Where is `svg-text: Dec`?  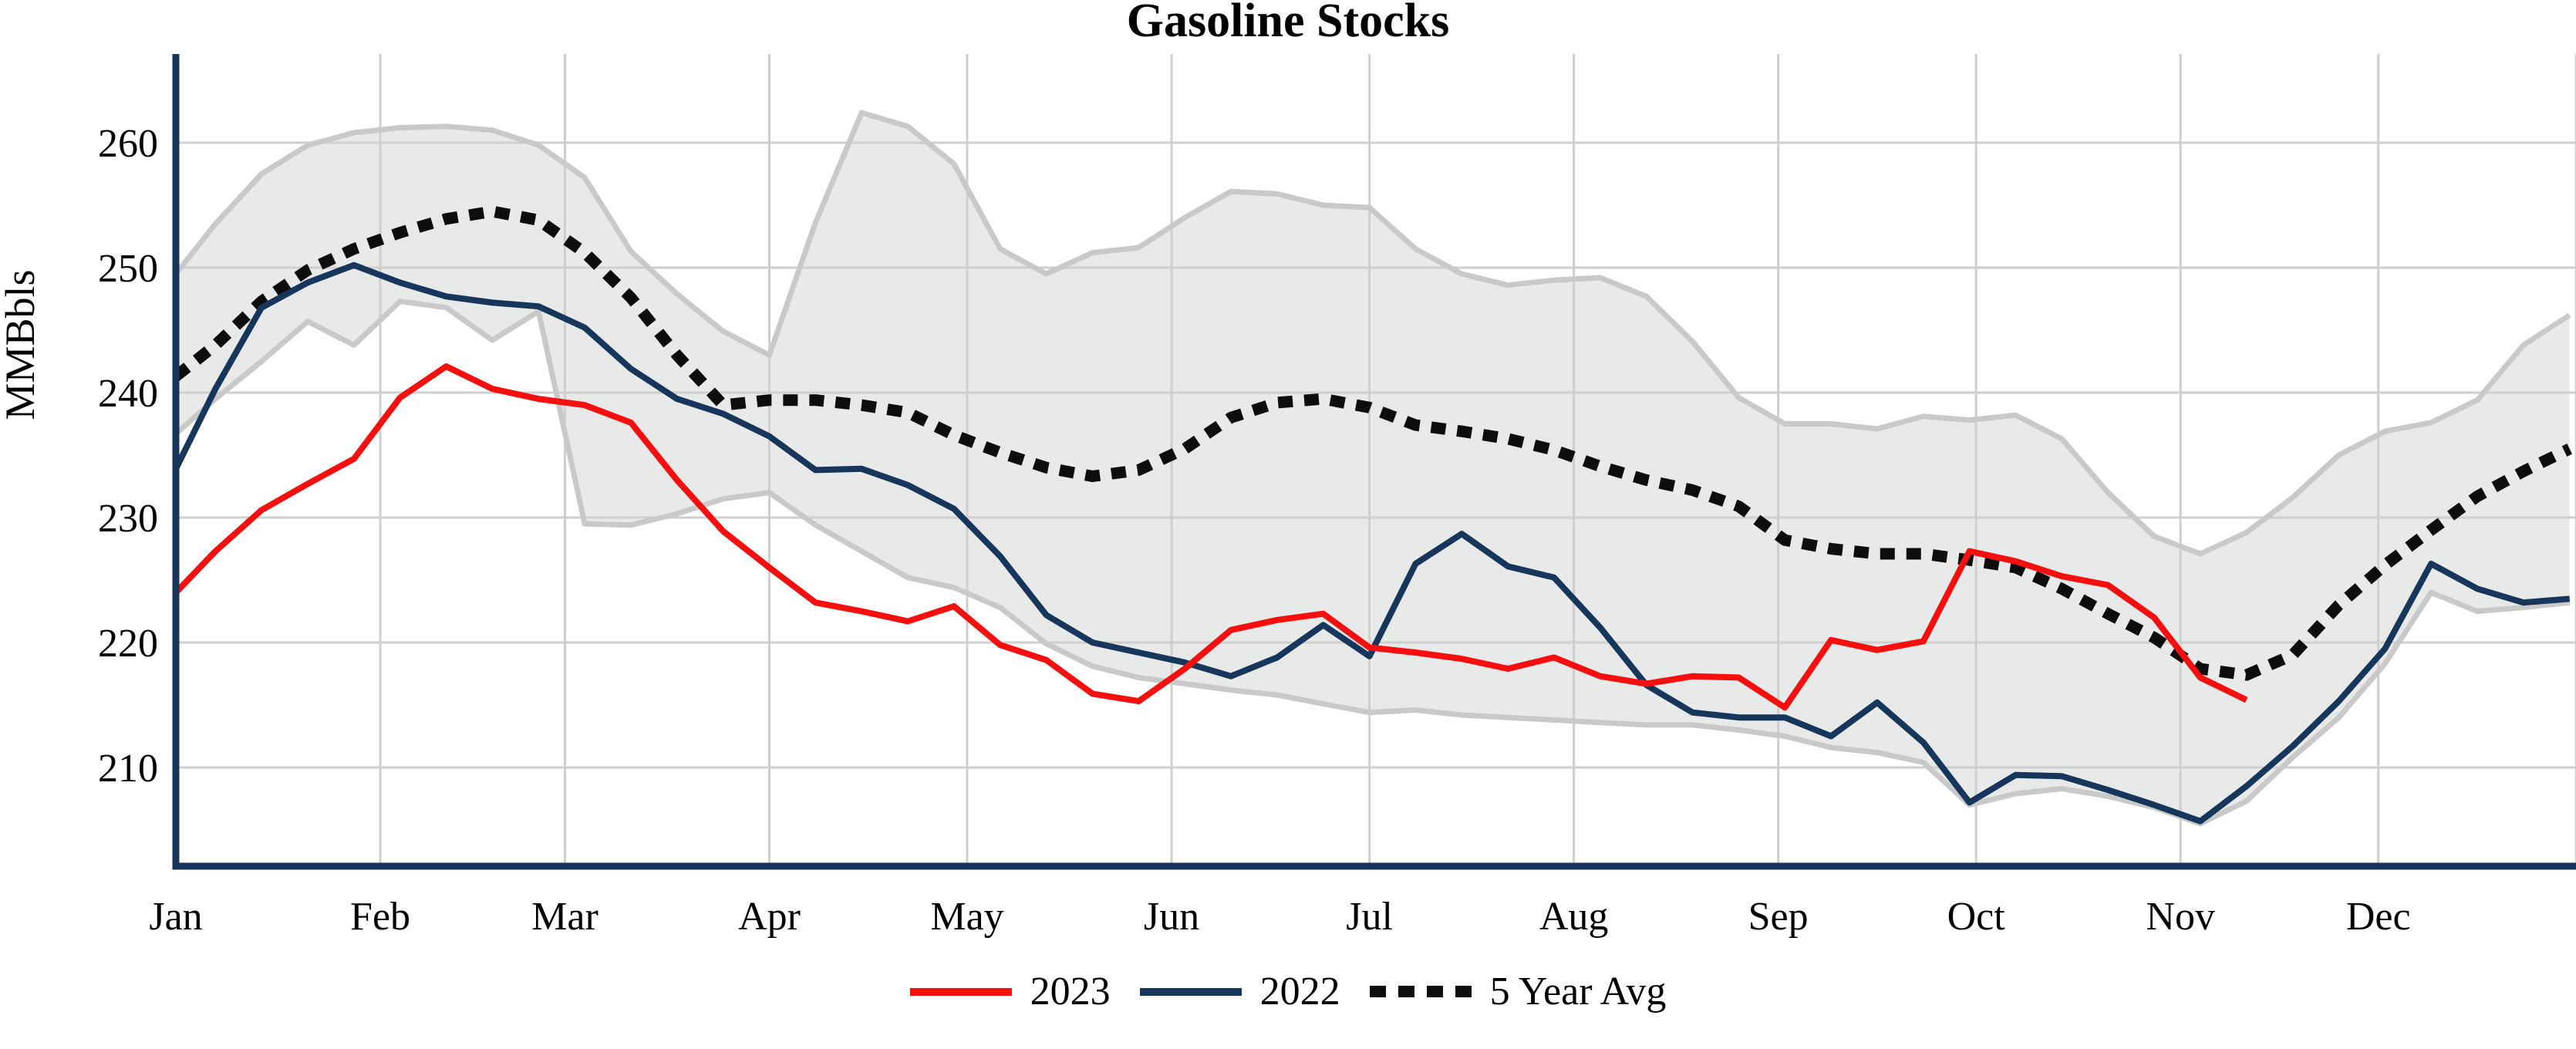
svg-text: Dec is located at coordinates (2378, 917).